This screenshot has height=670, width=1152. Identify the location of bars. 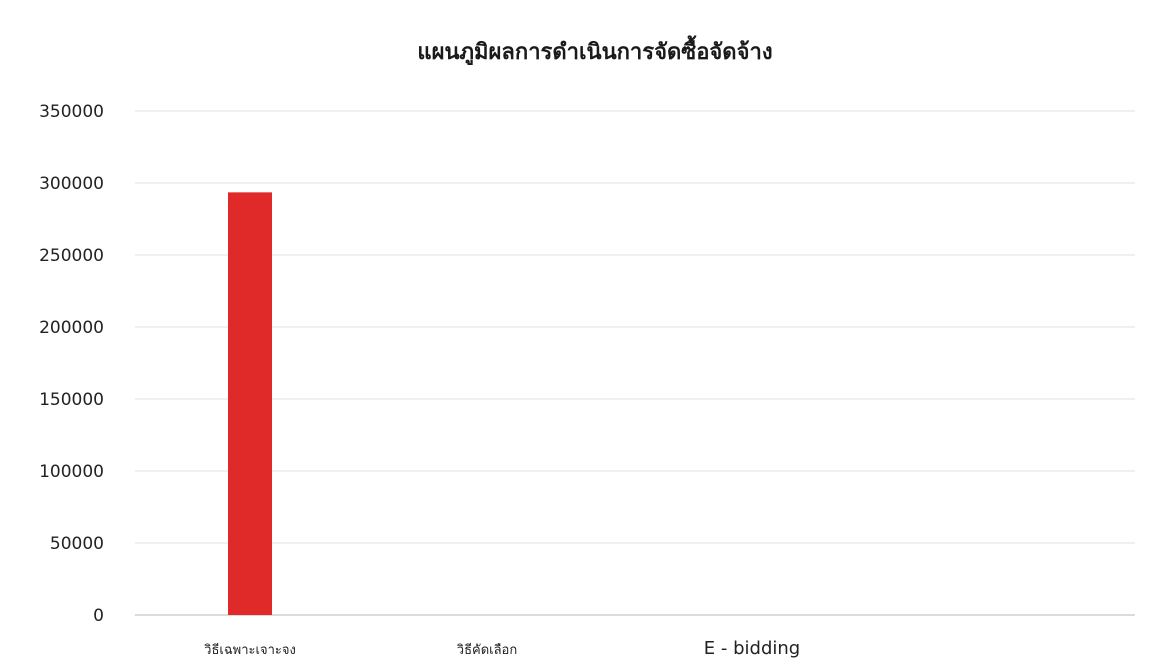
(250, 404).